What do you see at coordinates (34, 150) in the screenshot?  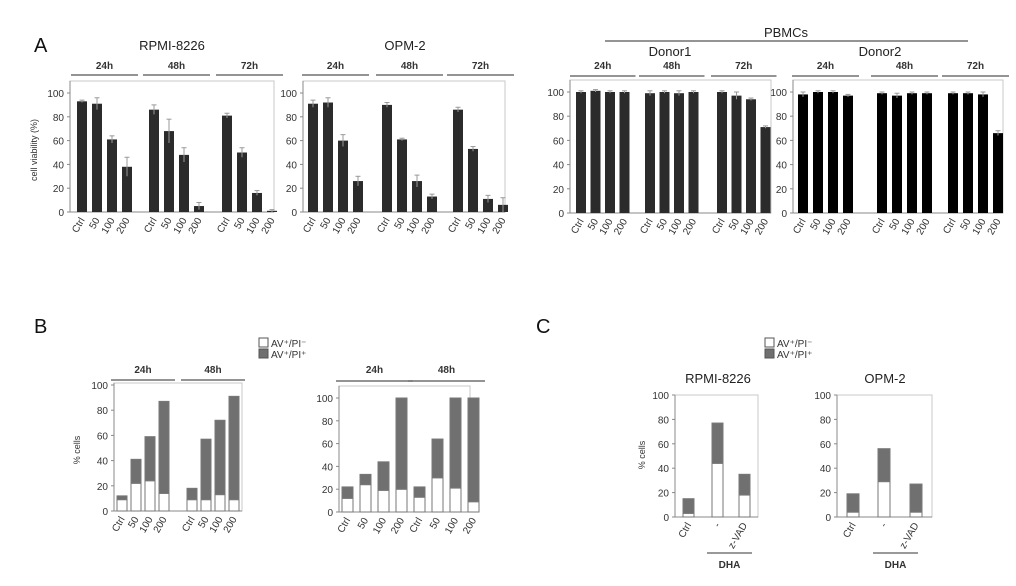 I see `y-axis-label: cell viability (%)` at bounding box center [34, 150].